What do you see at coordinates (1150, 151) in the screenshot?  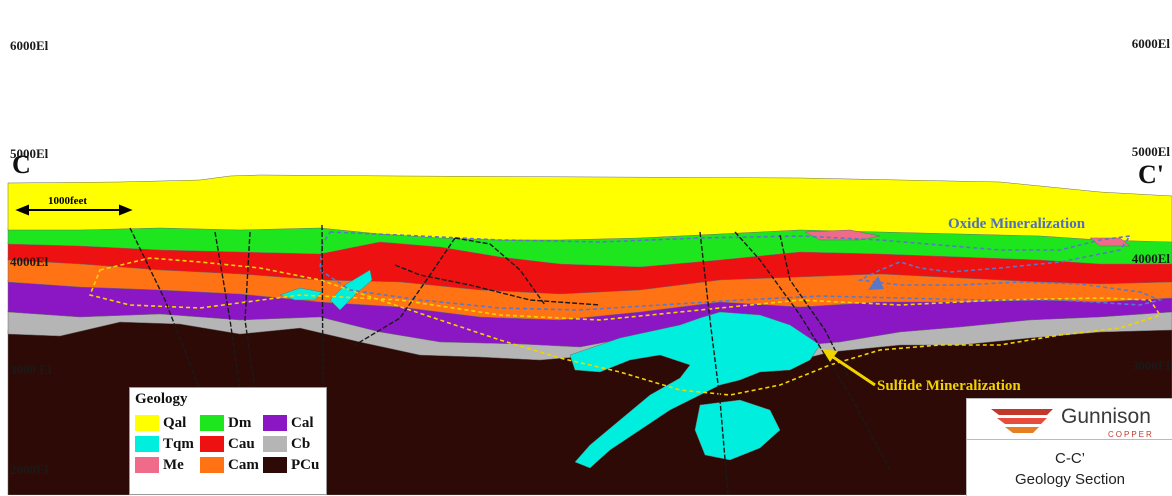 I see `elevation-label-right: 5000El` at bounding box center [1150, 151].